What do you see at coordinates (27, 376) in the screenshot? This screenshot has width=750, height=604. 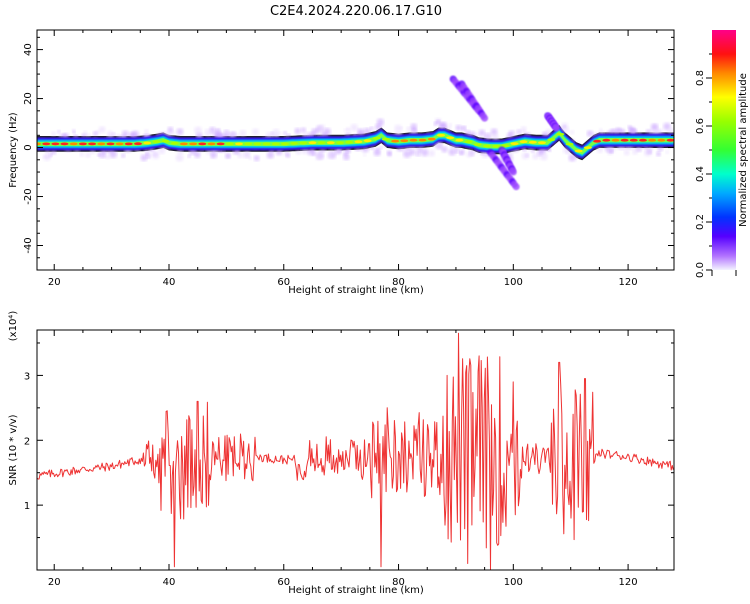 I see `y-tick-label: 3` at bounding box center [27, 376].